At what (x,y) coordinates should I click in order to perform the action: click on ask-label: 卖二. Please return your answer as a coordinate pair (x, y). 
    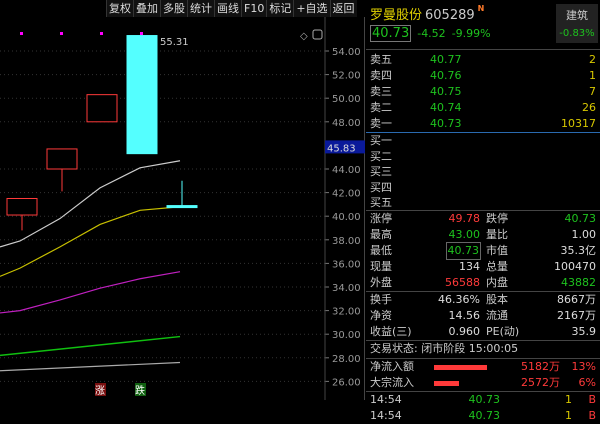
    Looking at the image, I should click on (381, 107).